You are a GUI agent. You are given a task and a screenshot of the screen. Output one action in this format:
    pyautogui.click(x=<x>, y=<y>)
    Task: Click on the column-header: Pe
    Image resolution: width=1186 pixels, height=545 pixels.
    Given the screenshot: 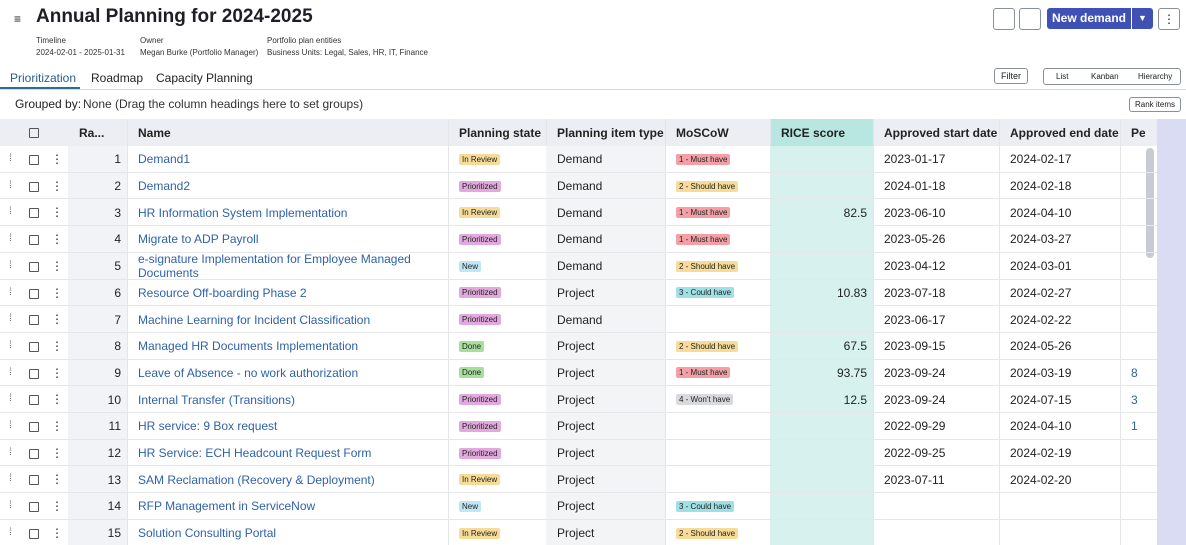 What is the action you would take?
    pyautogui.click(x=1138, y=132)
    